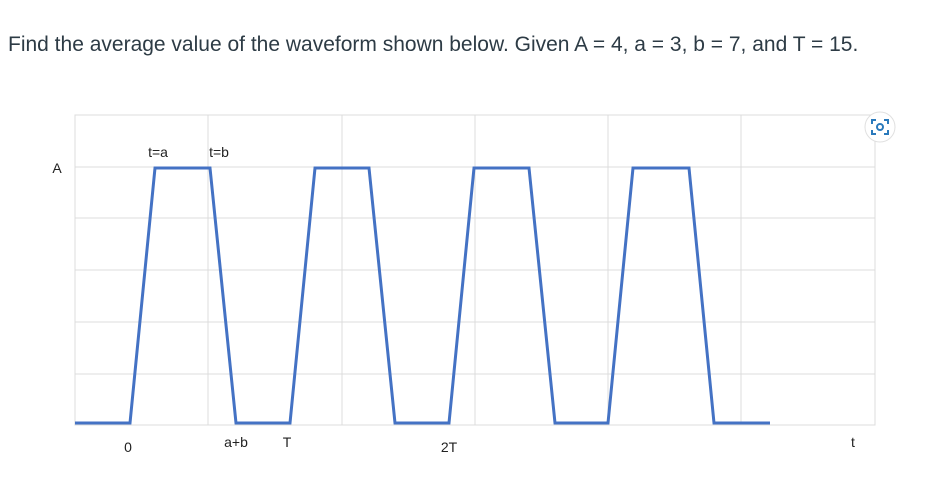 This screenshot has height=502, width=931. Describe the element at coordinates (449, 447) in the screenshot. I see `x-label: 2T` at that location.